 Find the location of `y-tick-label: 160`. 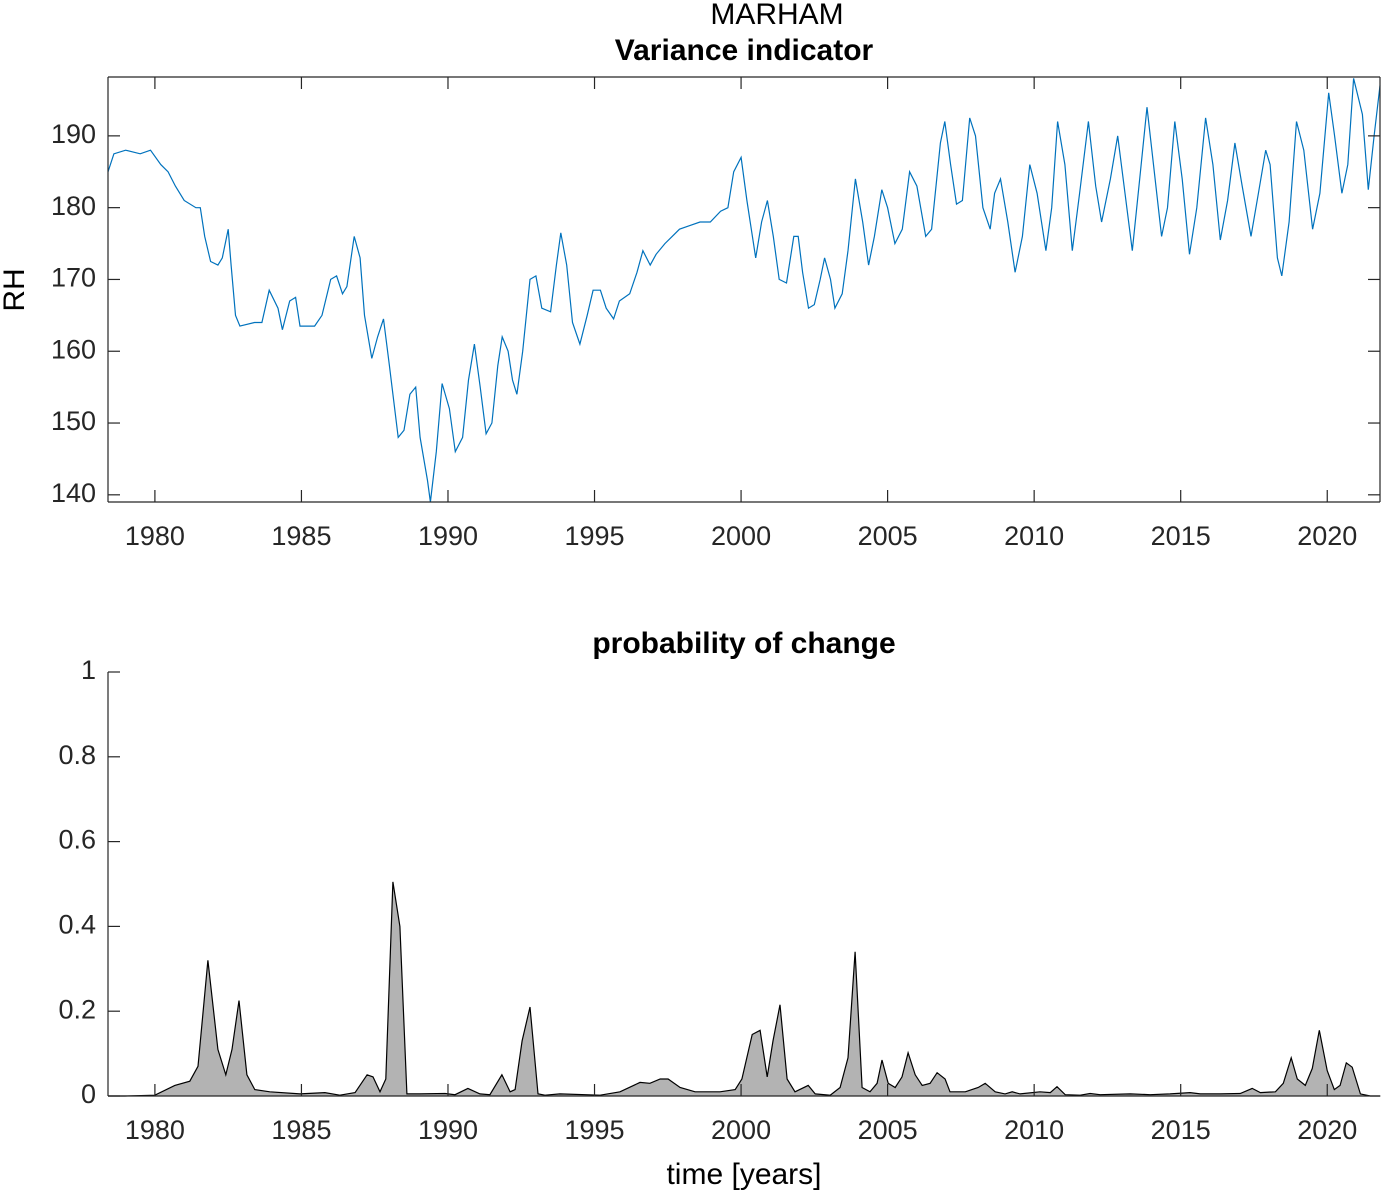

y-tick-label: 160 is located at coordinates (73, 349).